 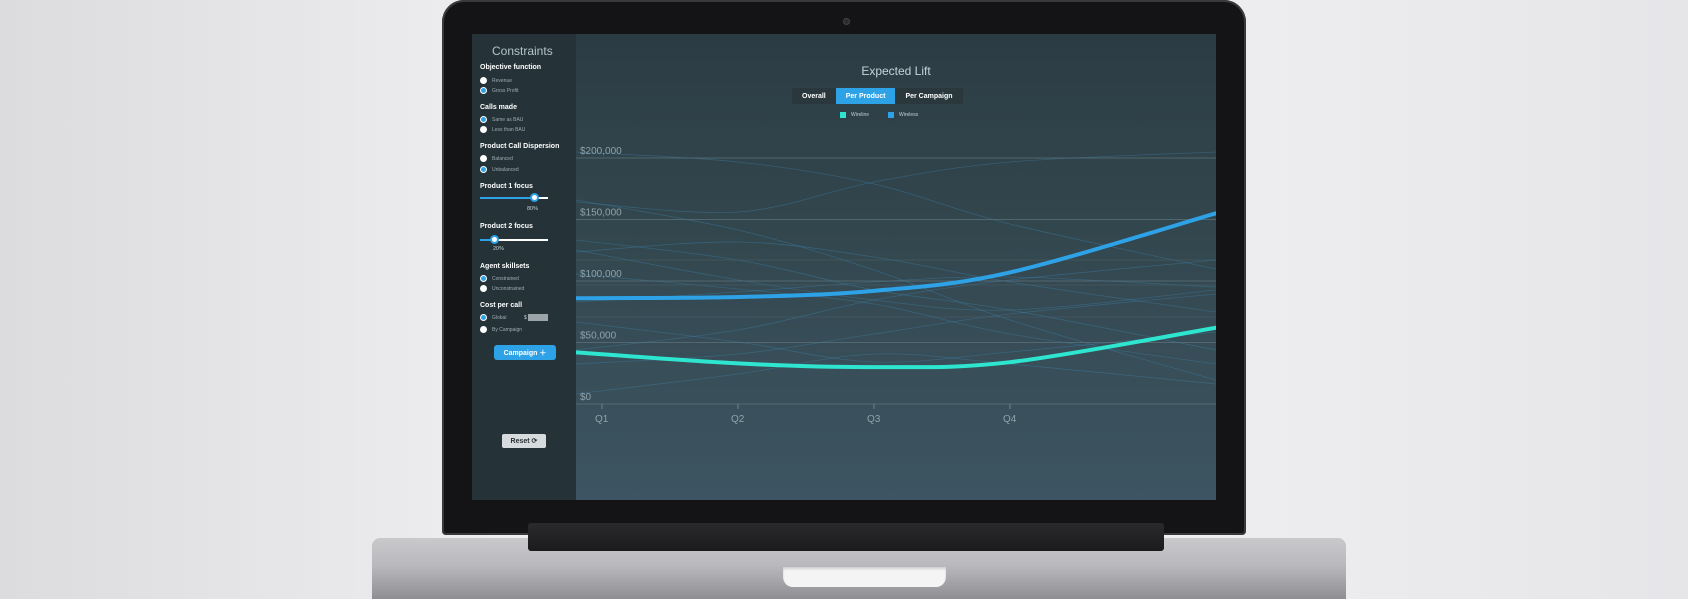 What do you see at coordinates (502, 158) in the screenshot?
I see `radio-label: Balanced` at bounding box center [502, 158].